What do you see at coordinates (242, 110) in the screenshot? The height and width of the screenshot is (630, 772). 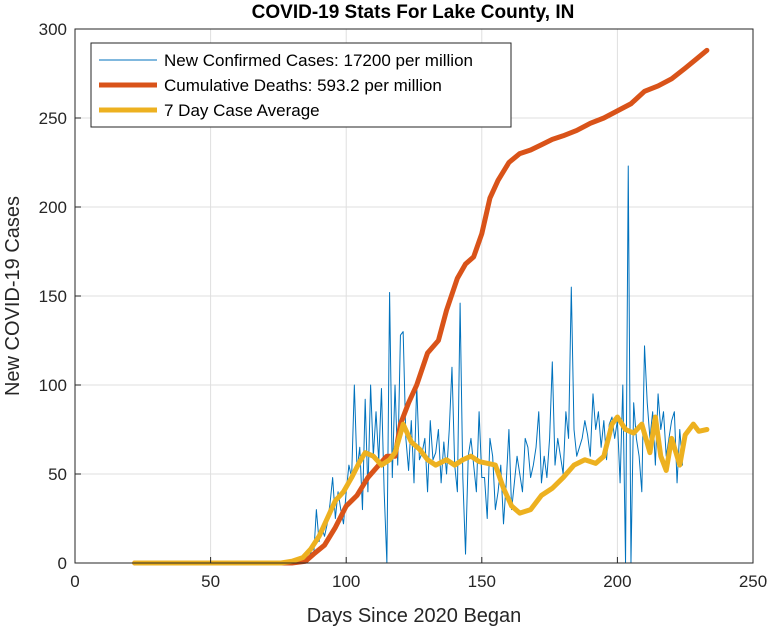 I see `legend-label-average: 7 Day Case Average` at bounding box center [242, 110].